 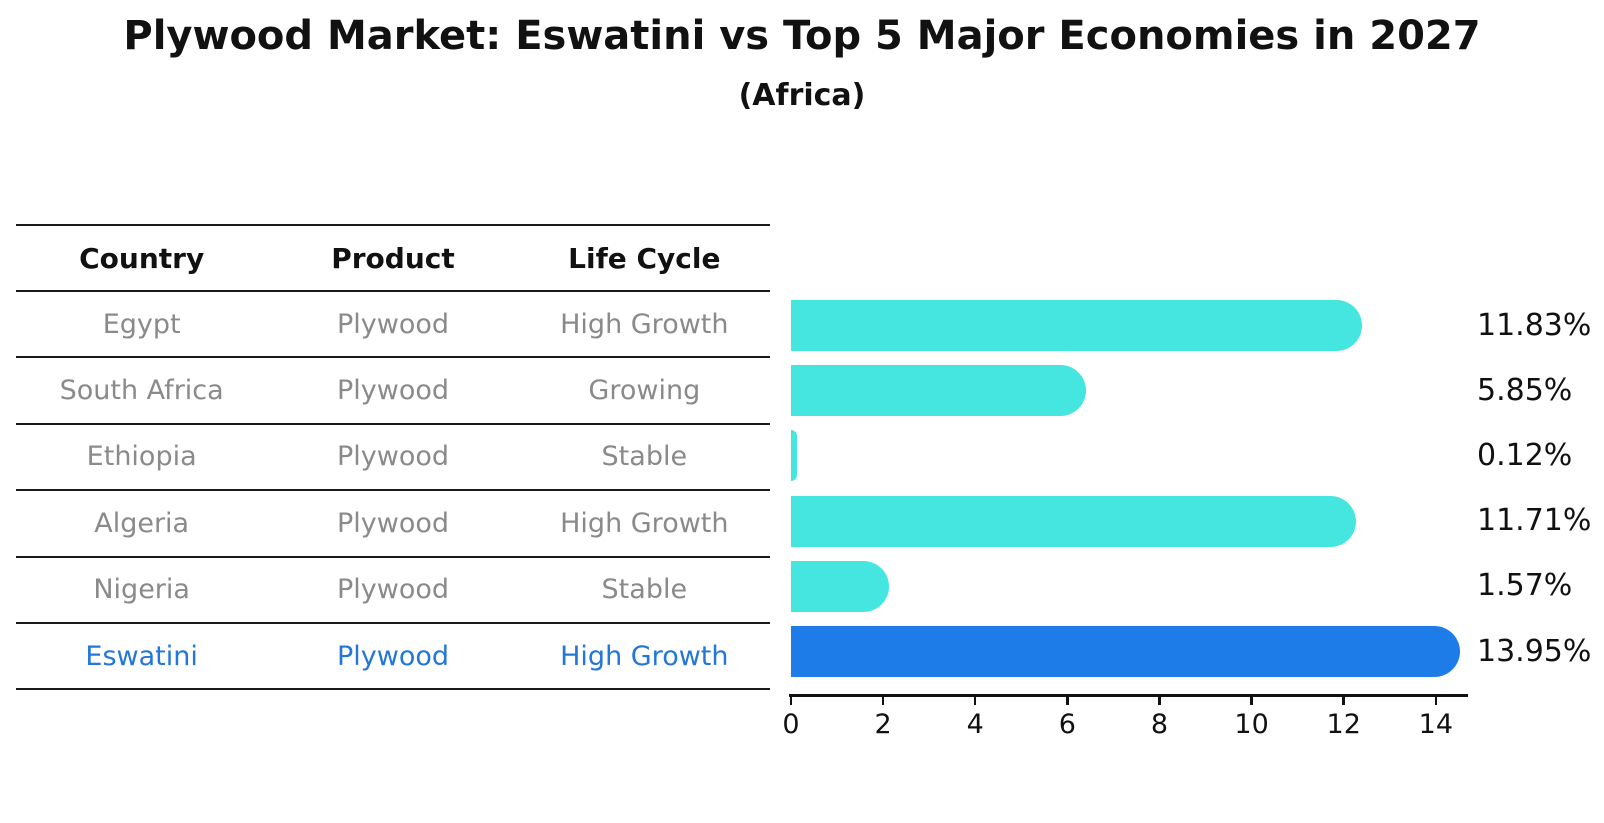 What do you see at coordinates (1435, 724) in the screenshot?
I see `x-axis-tick-label: 14` at bounding box center [1435, 724].